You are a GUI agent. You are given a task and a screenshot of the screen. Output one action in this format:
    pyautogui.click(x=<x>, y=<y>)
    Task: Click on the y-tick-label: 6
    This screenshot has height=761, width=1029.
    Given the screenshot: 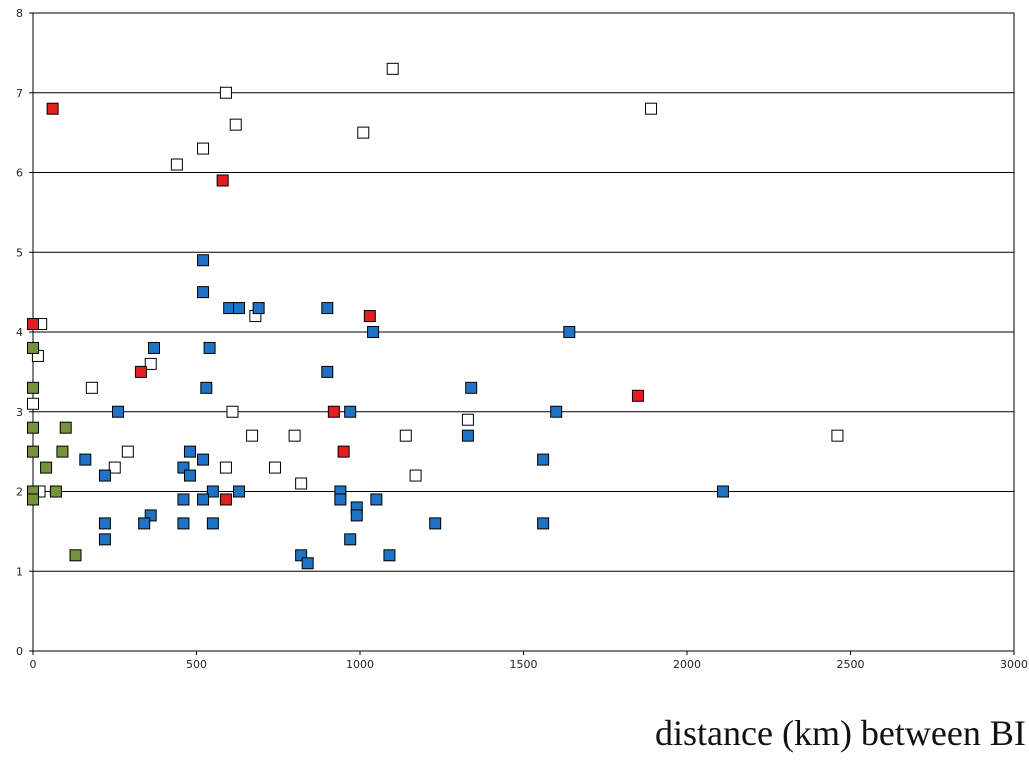 What is the action you would take?
    pyautogui.click(x=19, y=173)
    